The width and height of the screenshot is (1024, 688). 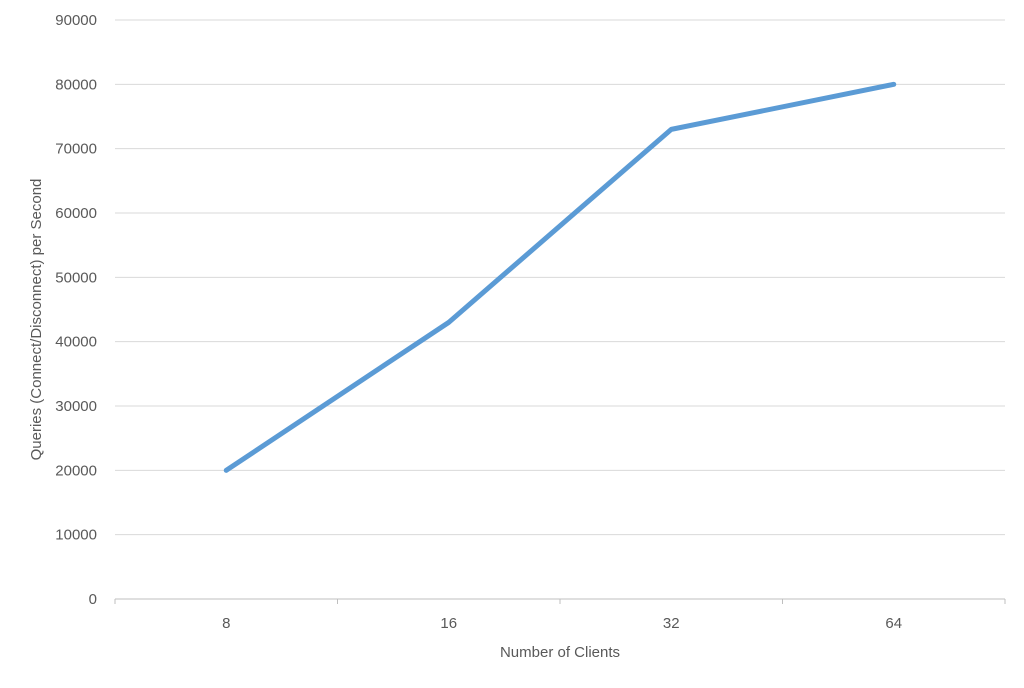 I want to click on y-tick-label: 30000, so click(x=76, y=406).